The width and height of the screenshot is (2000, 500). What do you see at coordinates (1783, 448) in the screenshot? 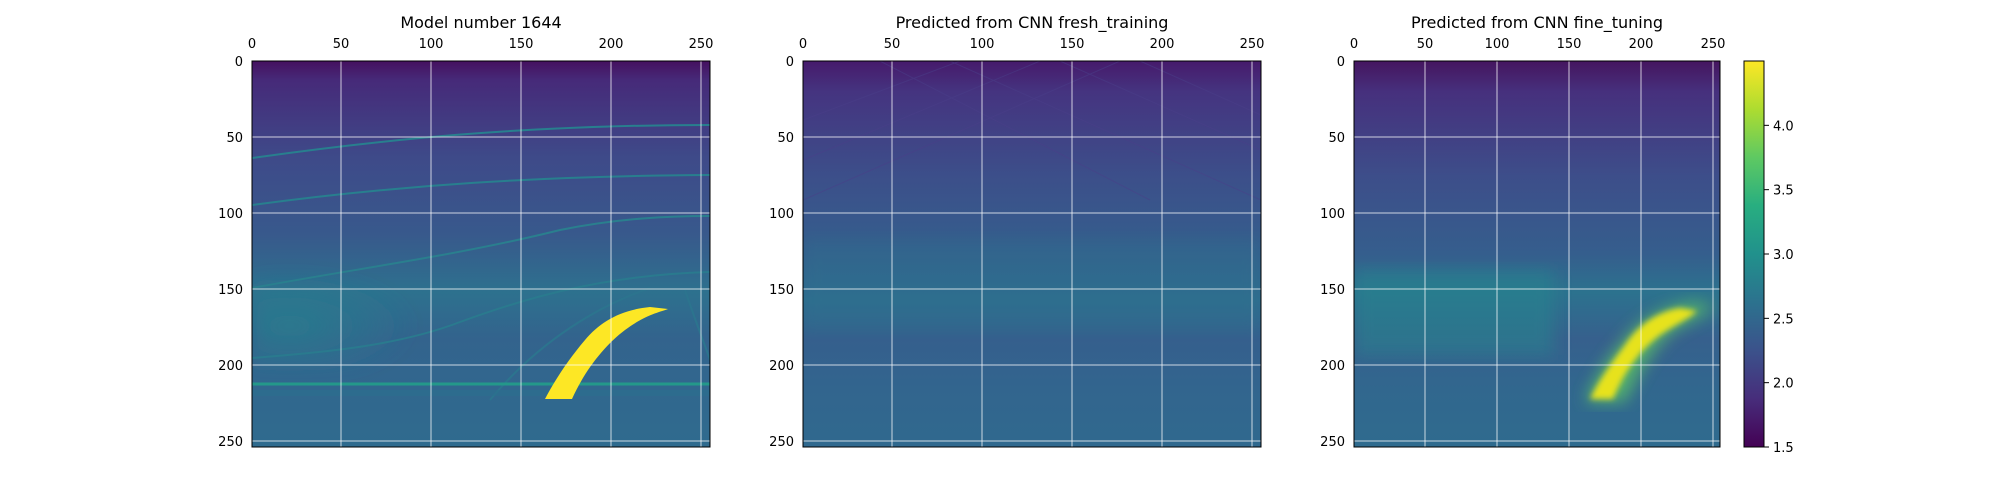
I see `colorbar-tick-label: 1.5` at bounding box center [1783, 448].